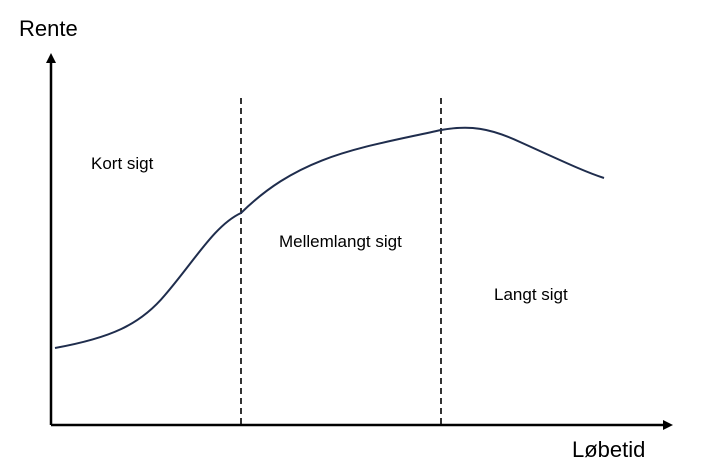 This screenshot has height=473, width=720. I want to click on region-label-long: Langt sigt, so click(531, 294).